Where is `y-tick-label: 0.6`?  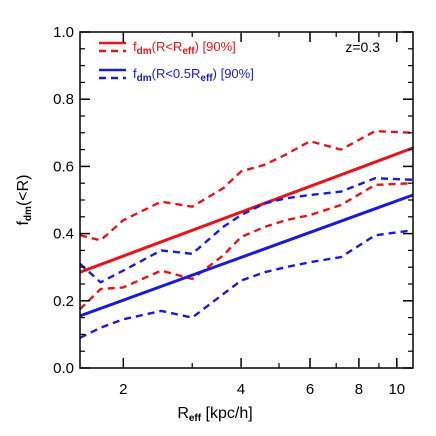
y-tick-label: 0.6 is located at coordinates (63, 166).